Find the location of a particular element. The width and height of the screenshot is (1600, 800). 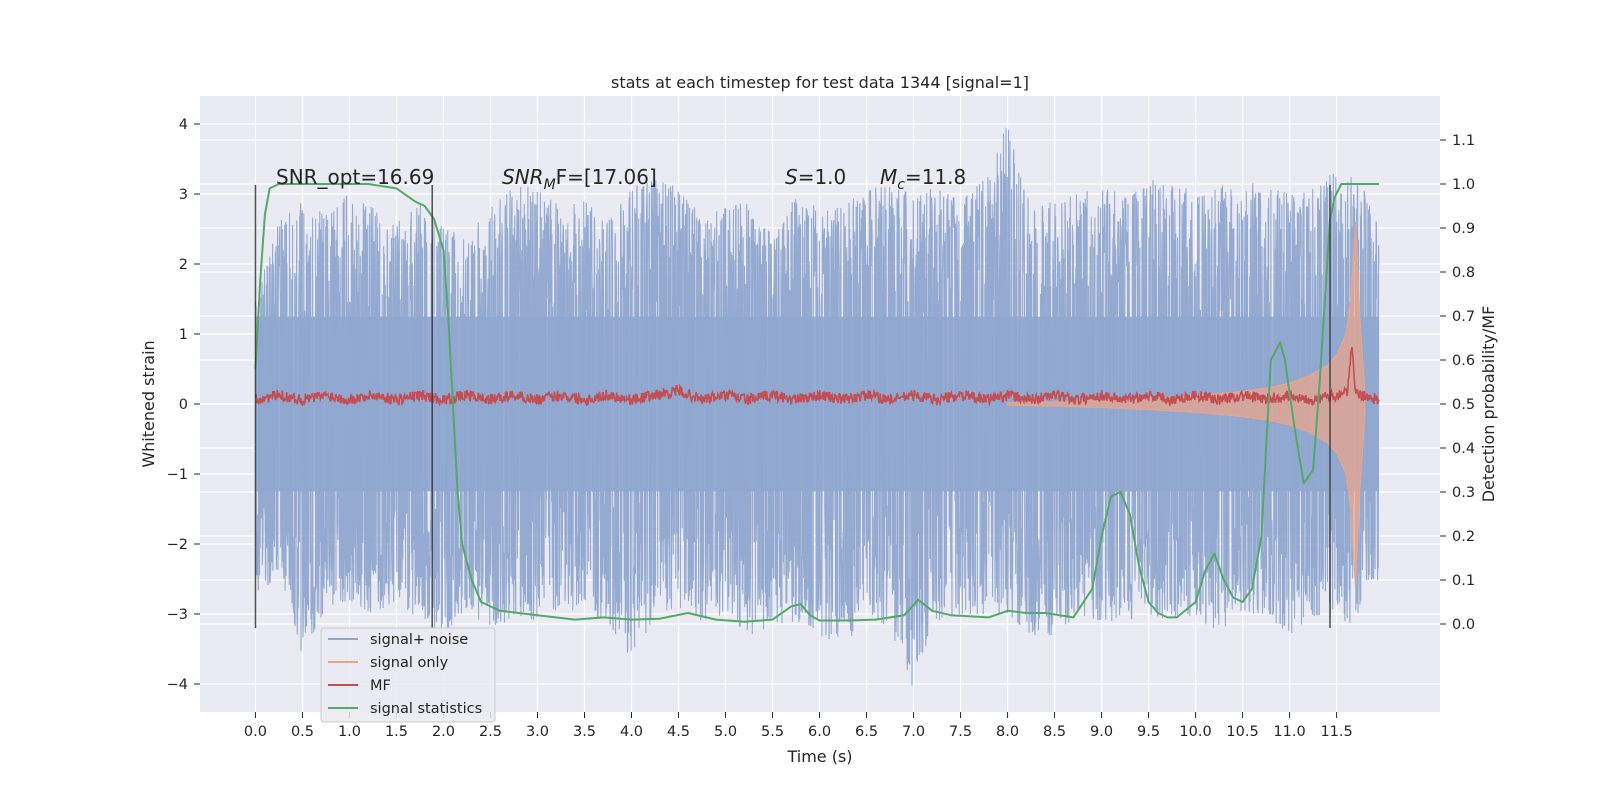

legend-label: signal+ noise is located at coordinates (419, 640).